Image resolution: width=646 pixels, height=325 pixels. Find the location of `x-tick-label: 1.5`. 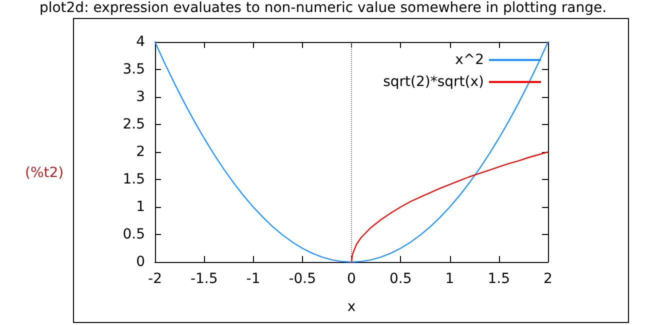

x-tick-label: 1.5 is located at coordinates (499, 279).